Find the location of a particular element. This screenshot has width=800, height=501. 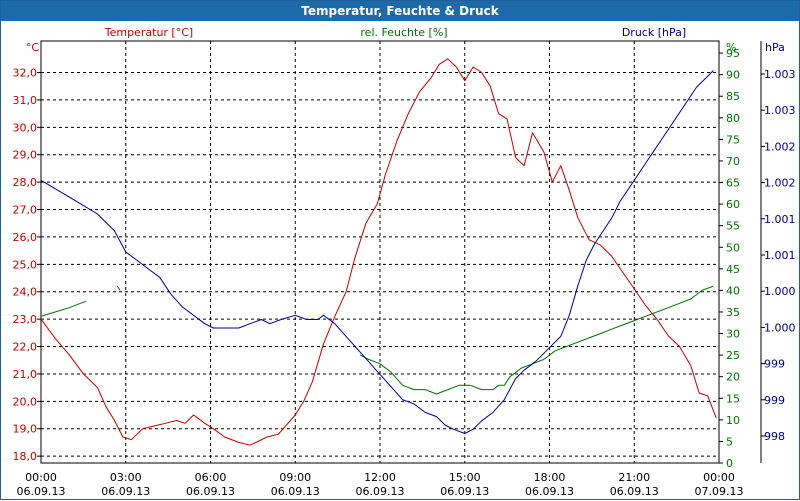

hum-tick-label: 85 is located at coordinates (733, 96).